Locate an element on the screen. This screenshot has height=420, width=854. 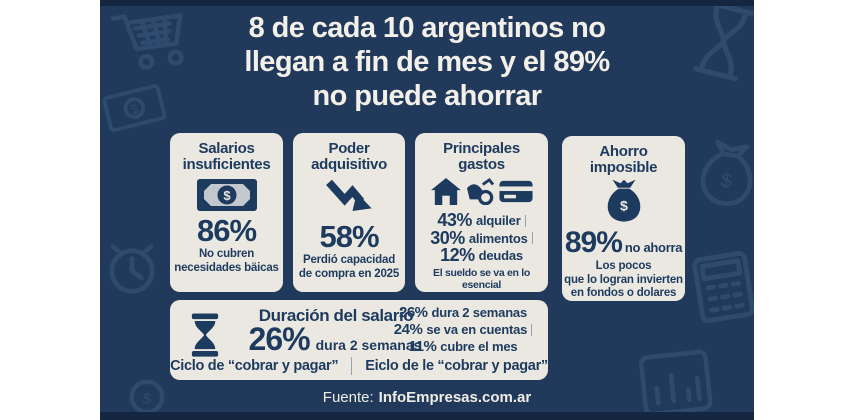
duration-line-2: 24% se va en cuentas is located at coordinates (463, 329).